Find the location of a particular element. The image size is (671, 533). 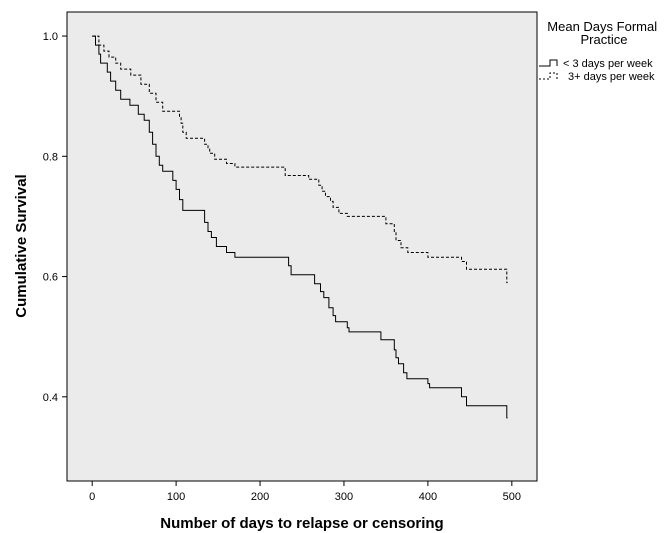

legend-label: < 3 days per week is located at coordinates (608, 64).